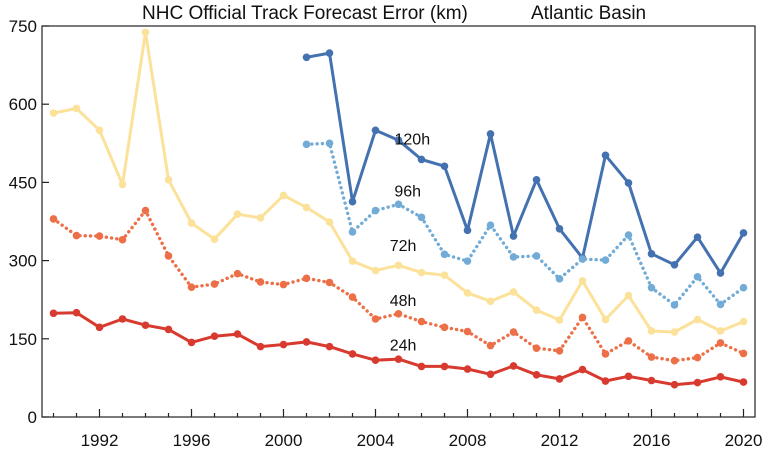 Image resolution: width=768 pixels, height=450 pixels. What do you see at coordinates (407, 191) in the screenshot?
I see `series-label-96h: 96h` at bounding box center [407, 191].